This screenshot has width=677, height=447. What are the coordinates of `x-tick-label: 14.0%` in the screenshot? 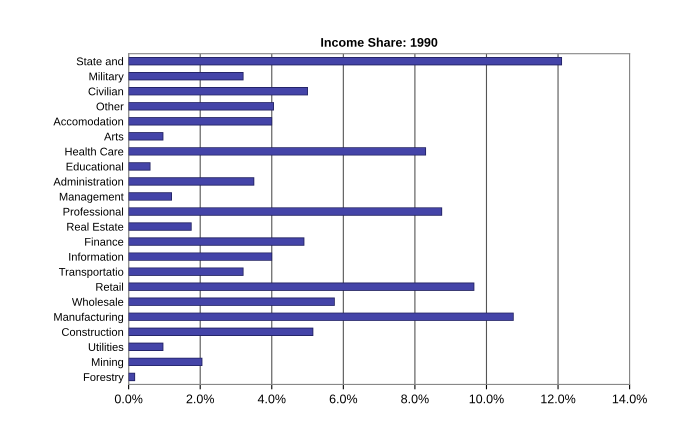 It's located at (629, 399).